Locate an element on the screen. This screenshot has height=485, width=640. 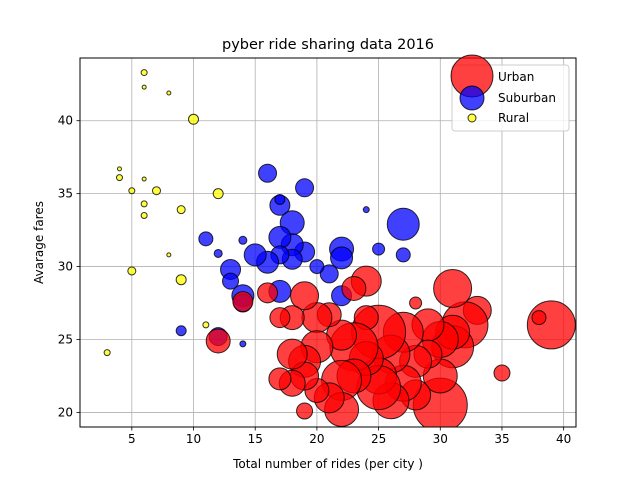
x-tick-label: 30 is located at coordinates (440, 439).